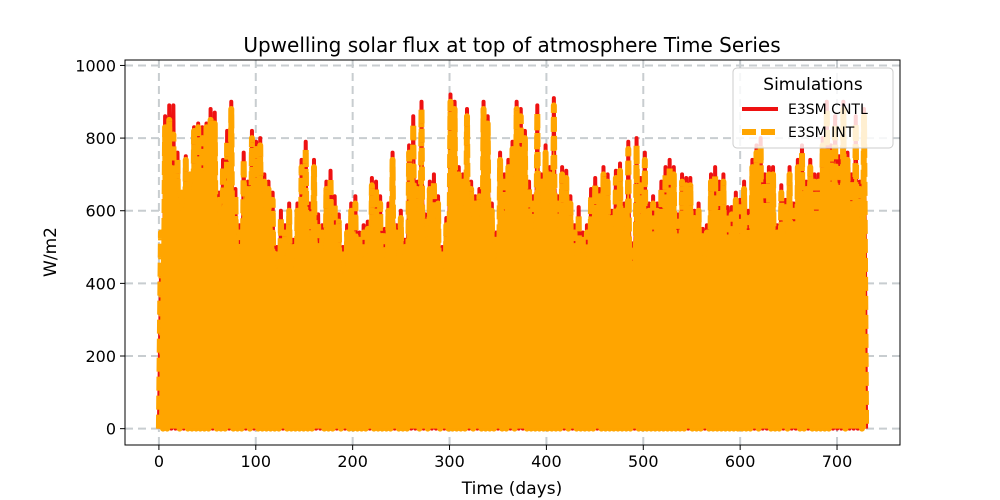 This screenshot has width=1000, height=500. Describe the element at coordinates (100, 247) in the screenshot. I see `y-axis-ticks: 0 200 400 600 800 1000` at that location.